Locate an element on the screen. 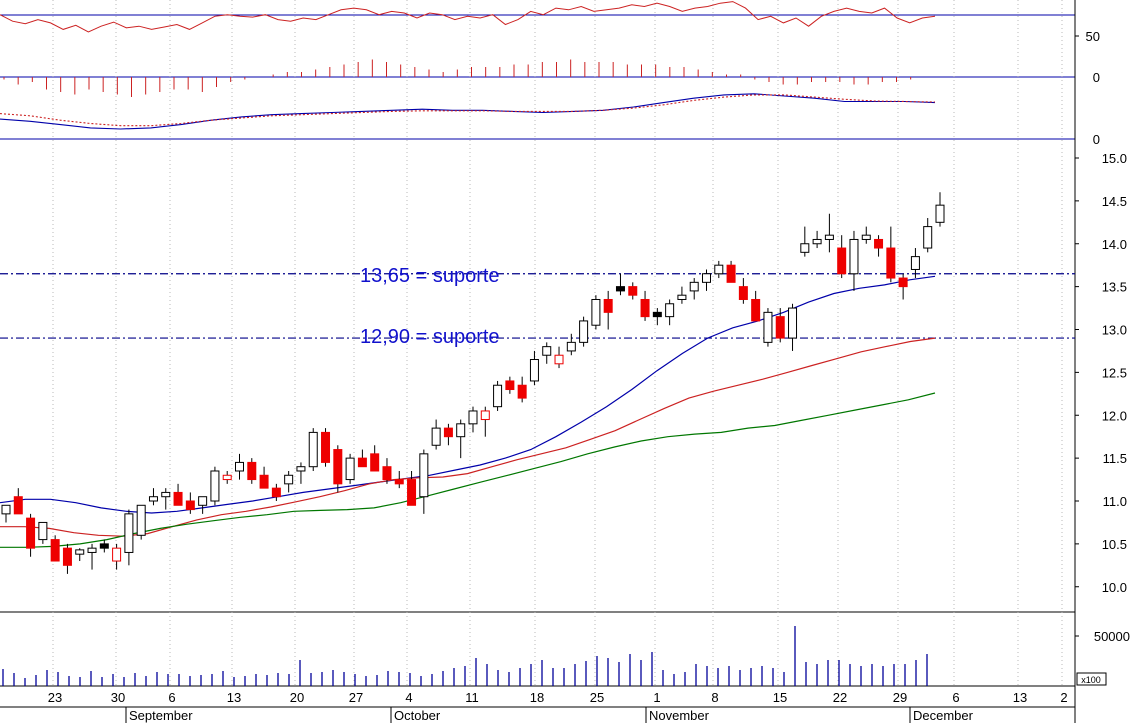  x-day-label: 11 is located at coordinates (472, 697).